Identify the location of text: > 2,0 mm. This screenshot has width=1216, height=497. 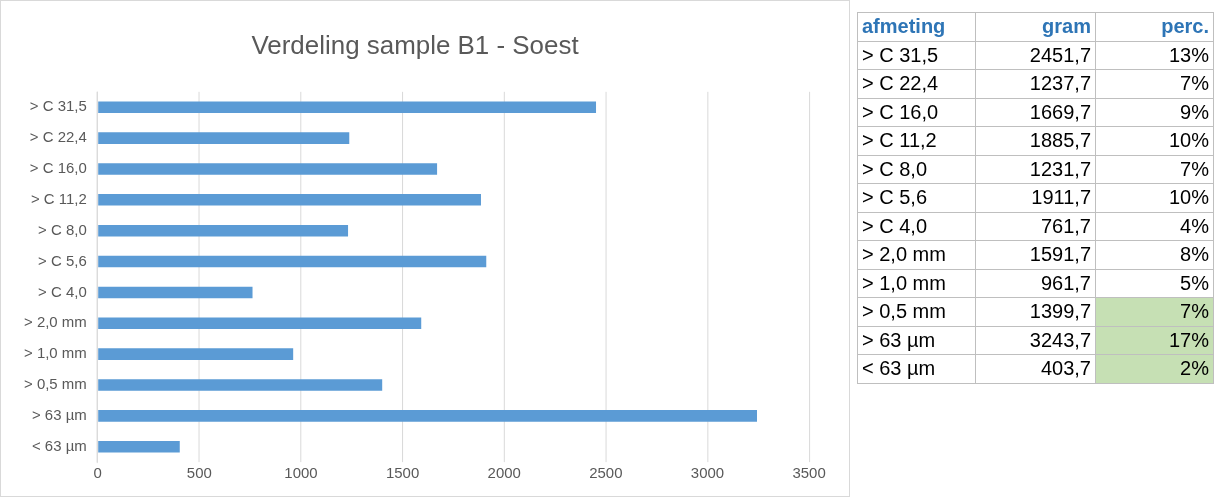
(916, 254).